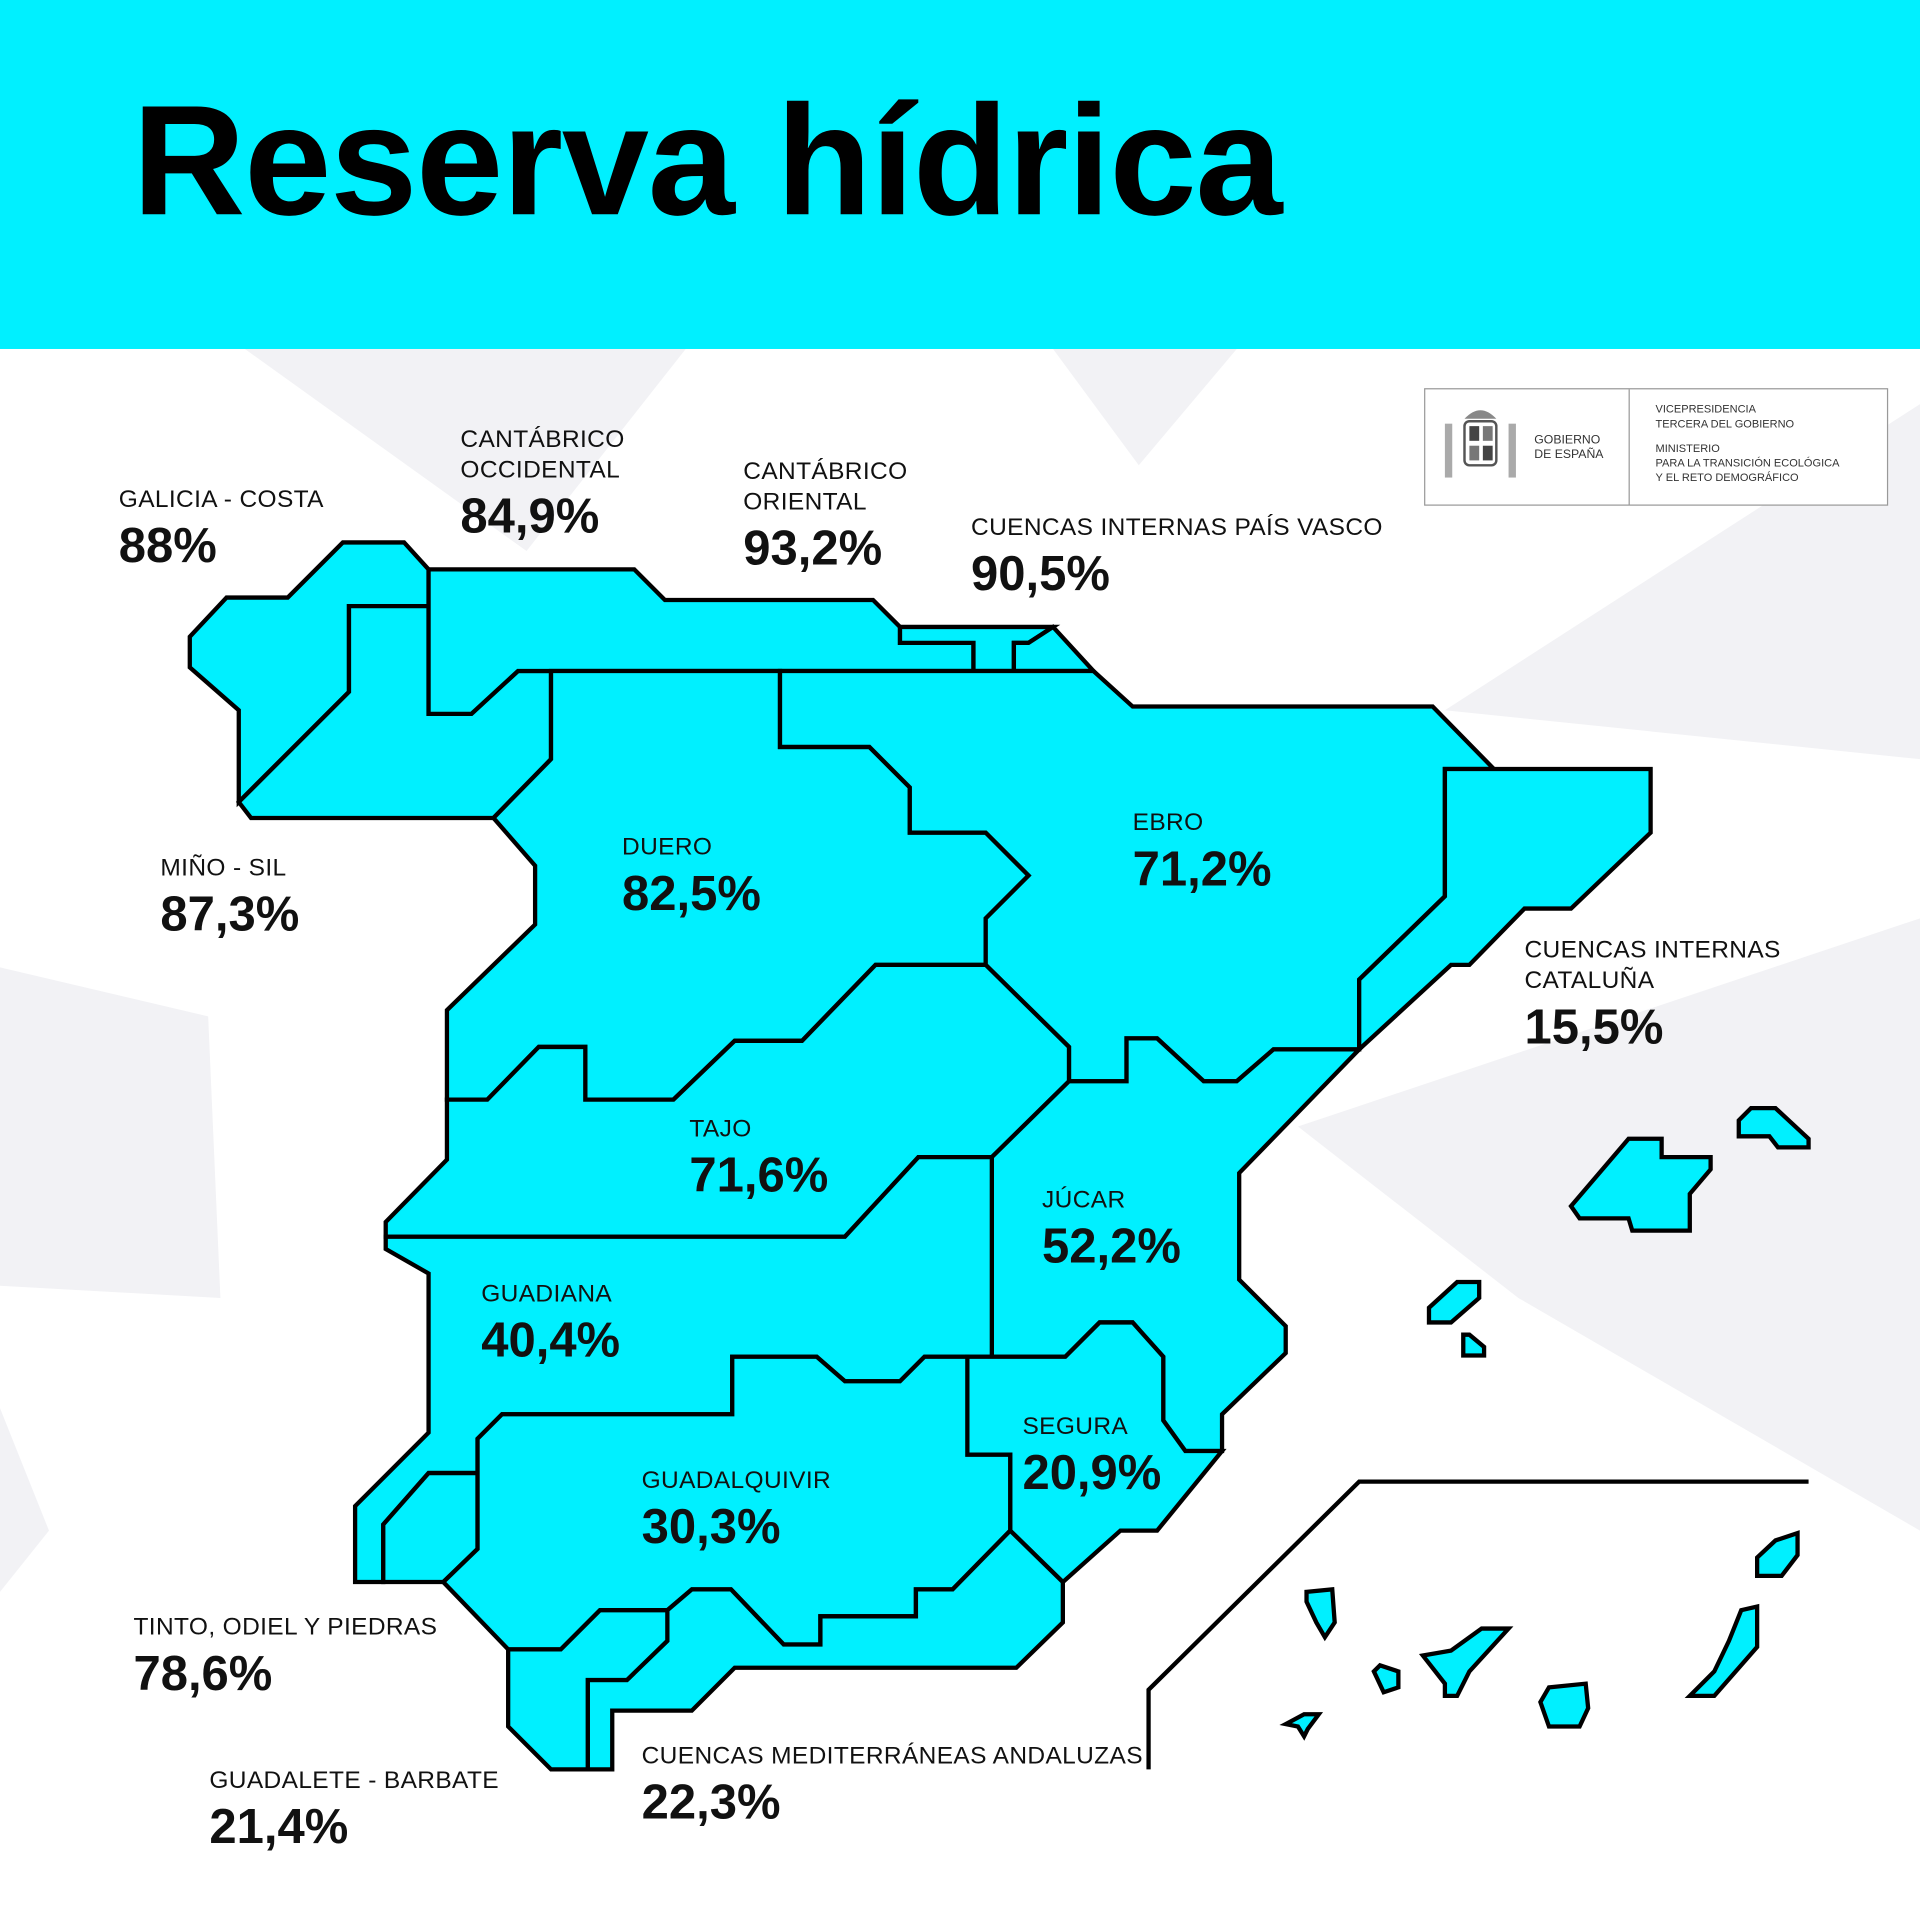  What do you see at coordinates (588, 1690) in the screenshot?
I see `region-guadalete-barbate` at bounding box center [588, 1690].